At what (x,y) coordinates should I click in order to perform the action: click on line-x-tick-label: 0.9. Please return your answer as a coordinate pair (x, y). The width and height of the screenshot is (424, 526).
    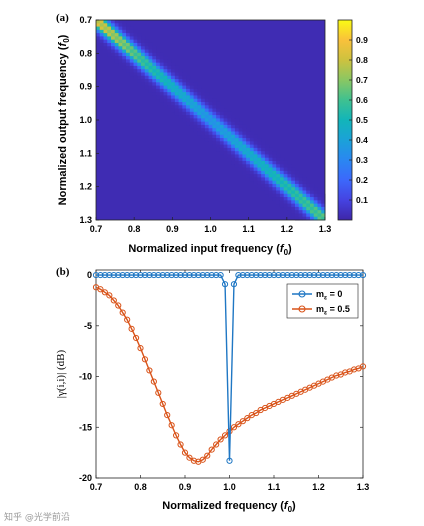
    Looking at the image, I should click on (185, 487).